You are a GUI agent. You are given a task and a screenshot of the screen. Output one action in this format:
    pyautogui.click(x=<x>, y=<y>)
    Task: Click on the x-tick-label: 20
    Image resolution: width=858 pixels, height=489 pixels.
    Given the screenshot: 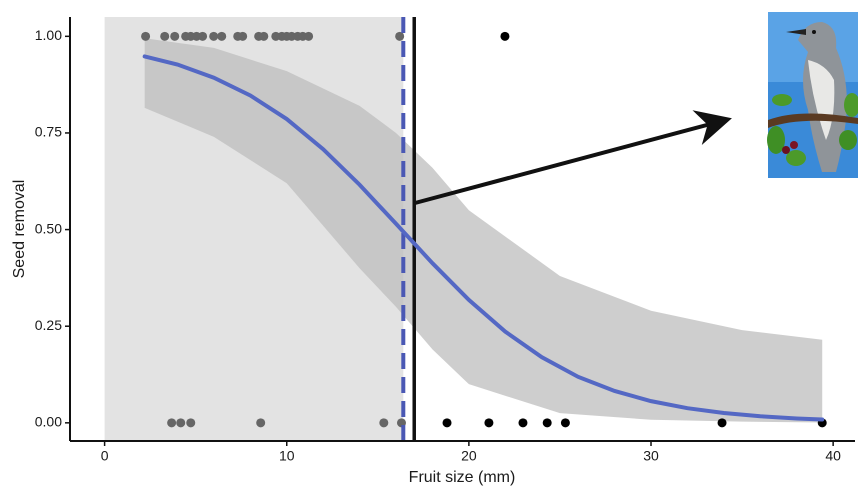 What is the action you would take?
    pyautogui.click(x=469, y=456)
    